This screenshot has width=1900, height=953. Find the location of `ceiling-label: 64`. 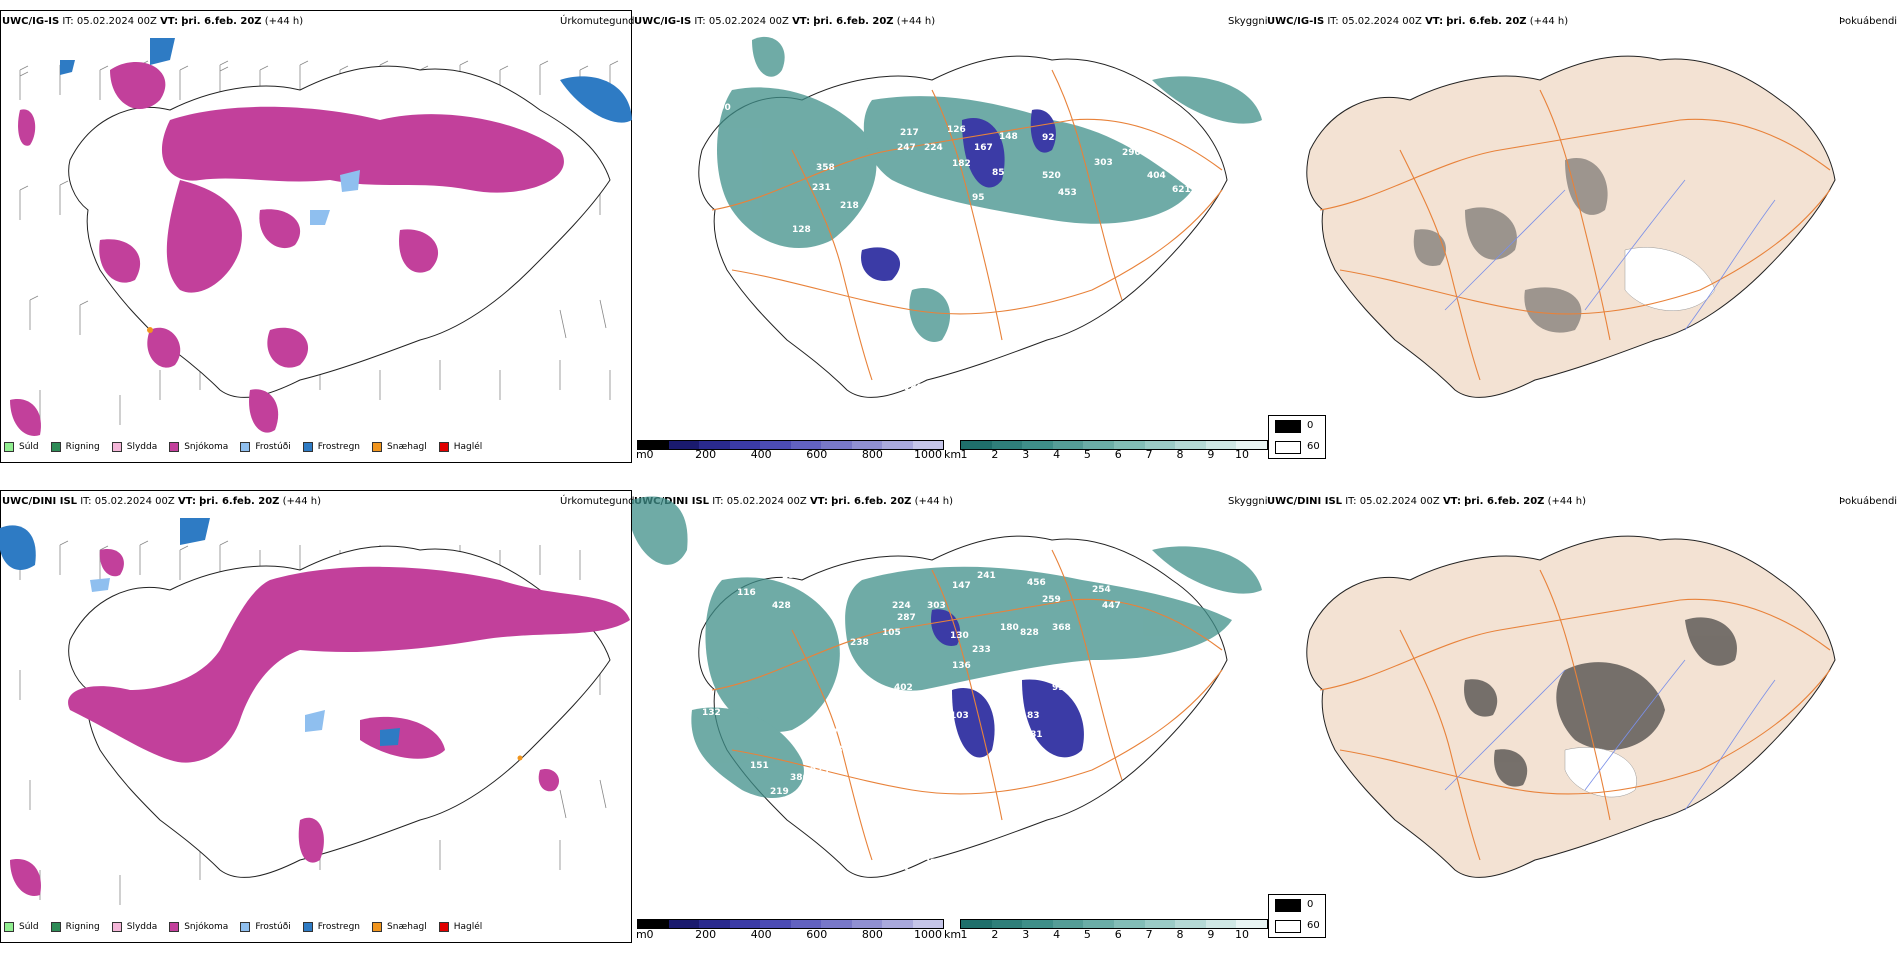

ceiling-label: 64 is located at coordinates (660, 726).